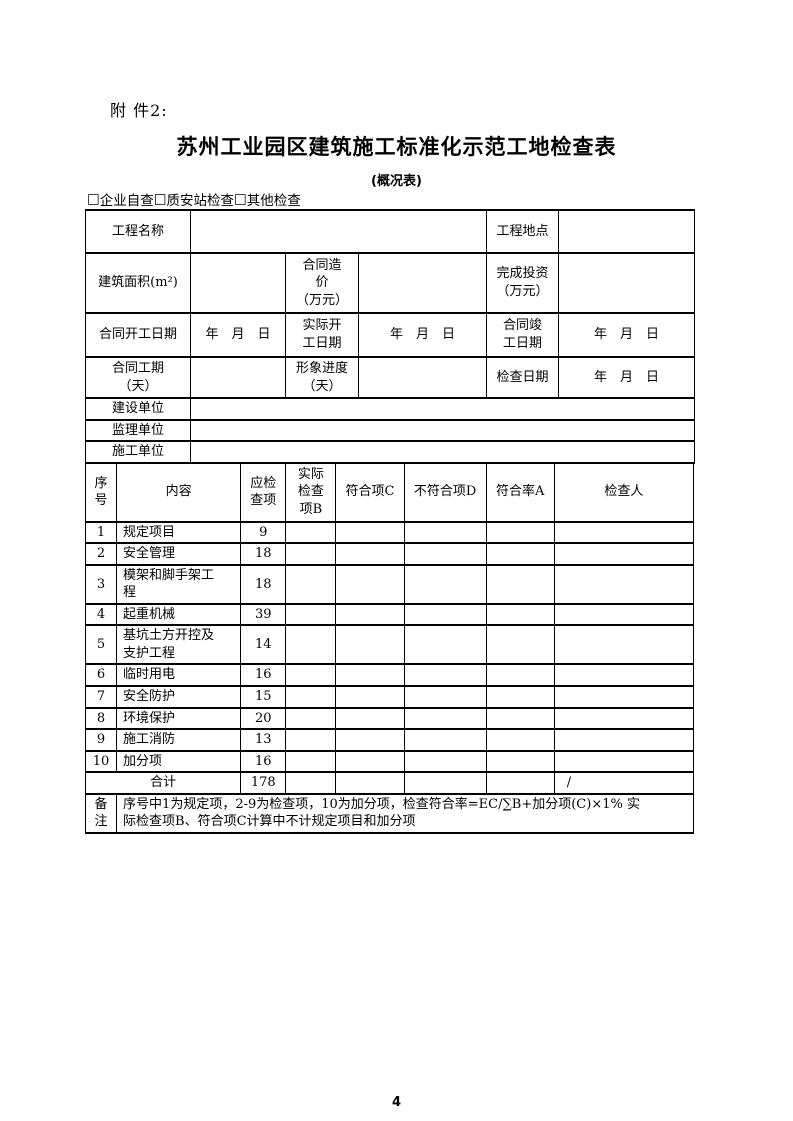 The height and width of the screenshot is (1121, 793). What do you see at coordinates (442, 452) in the screenshot?
I see `contractor-unit-value` at bounding box center [442, 452].